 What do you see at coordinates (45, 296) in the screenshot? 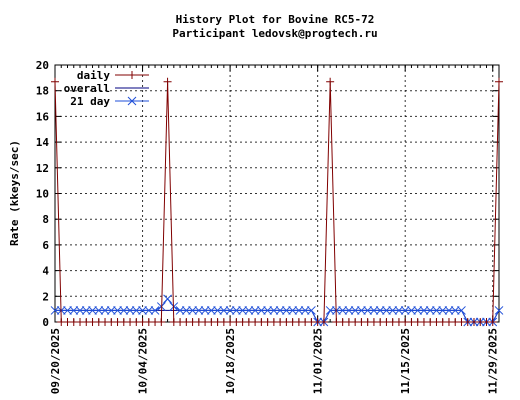
I see `y-tick-label: 2` at bounding box center [45, 296].